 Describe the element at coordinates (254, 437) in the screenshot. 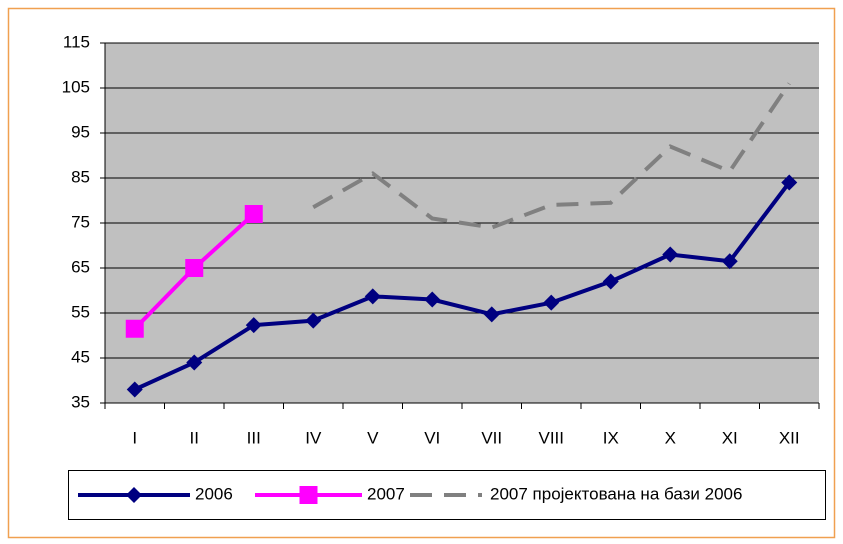

I see `x-tick-label: III` at that location.